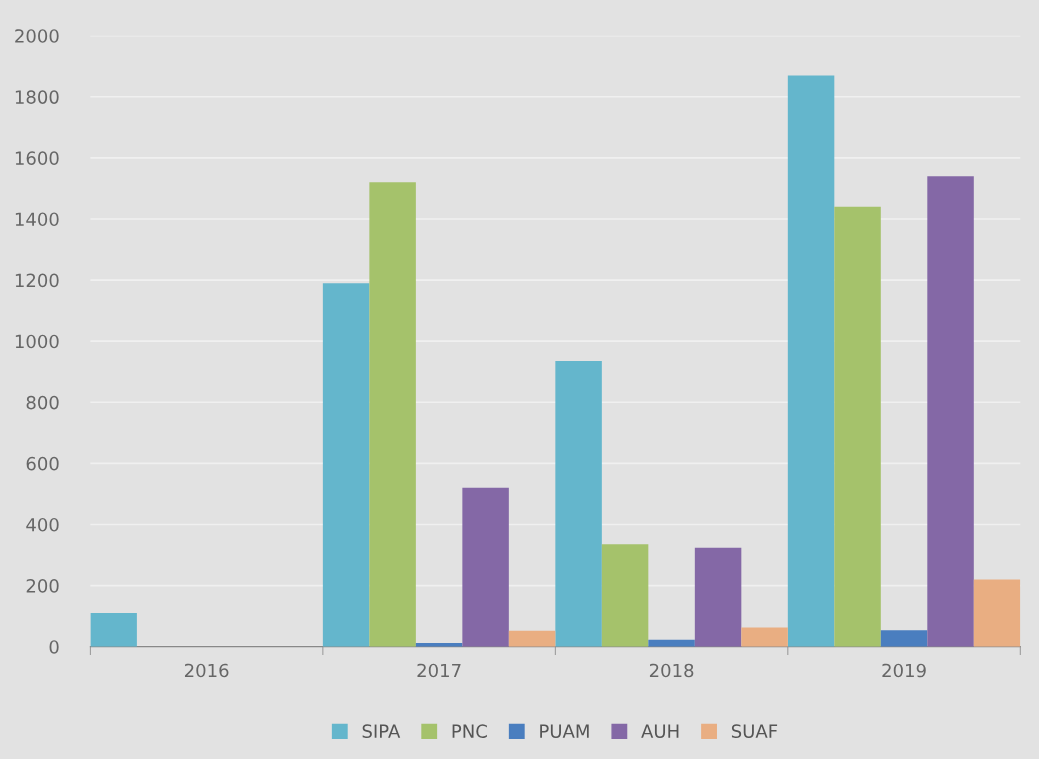 This screenshot has height=759, width=1039. I want to click on y-tick-label: 2000, so click(37, 36).